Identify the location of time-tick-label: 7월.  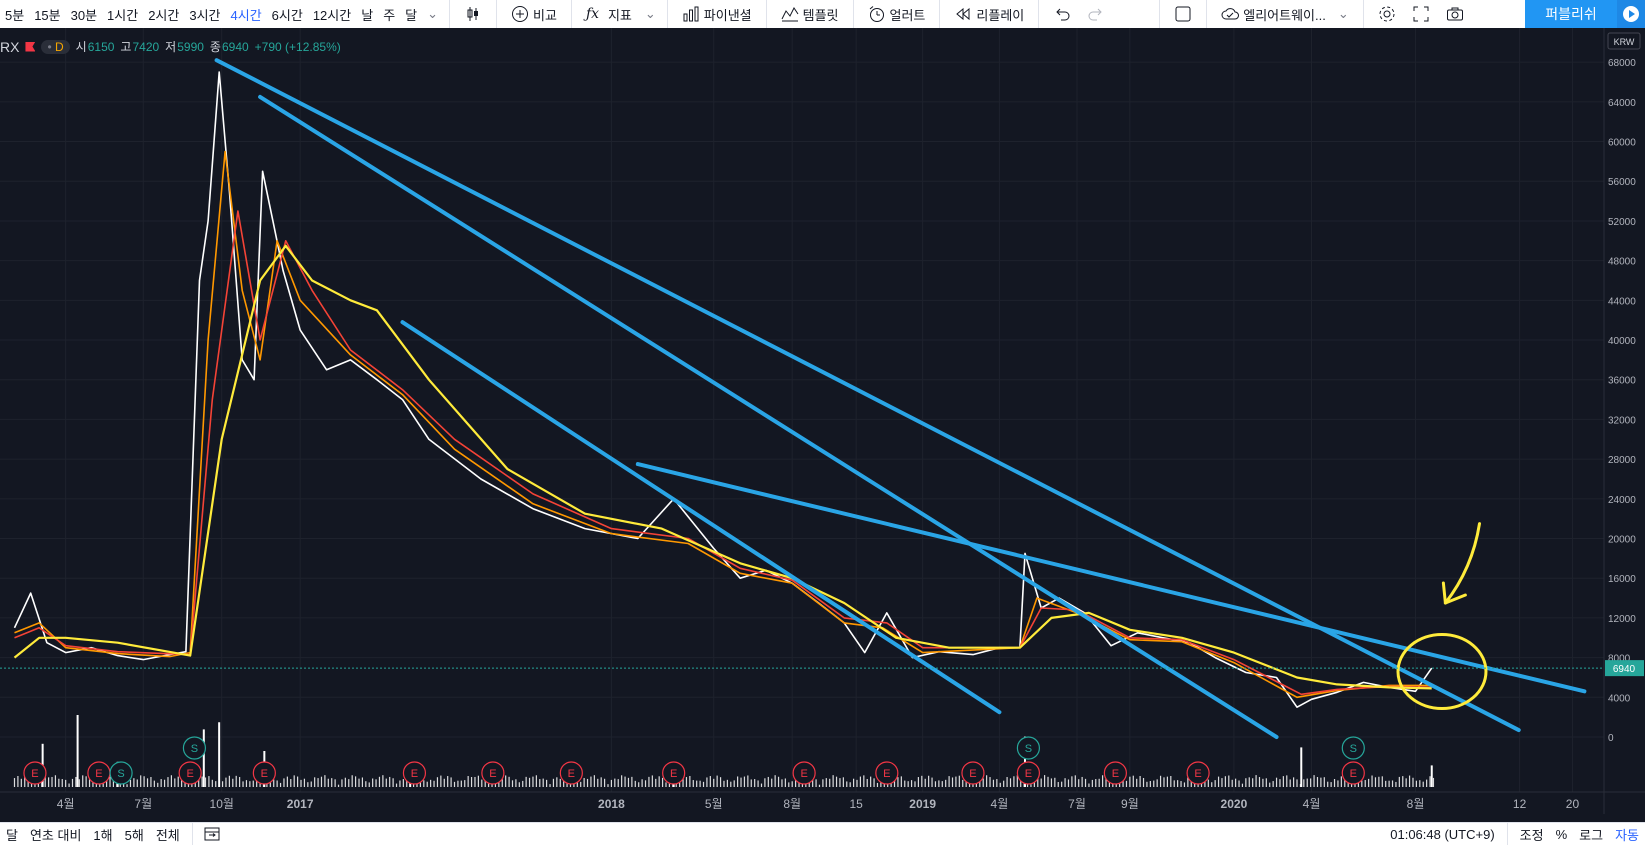
(143, 804).